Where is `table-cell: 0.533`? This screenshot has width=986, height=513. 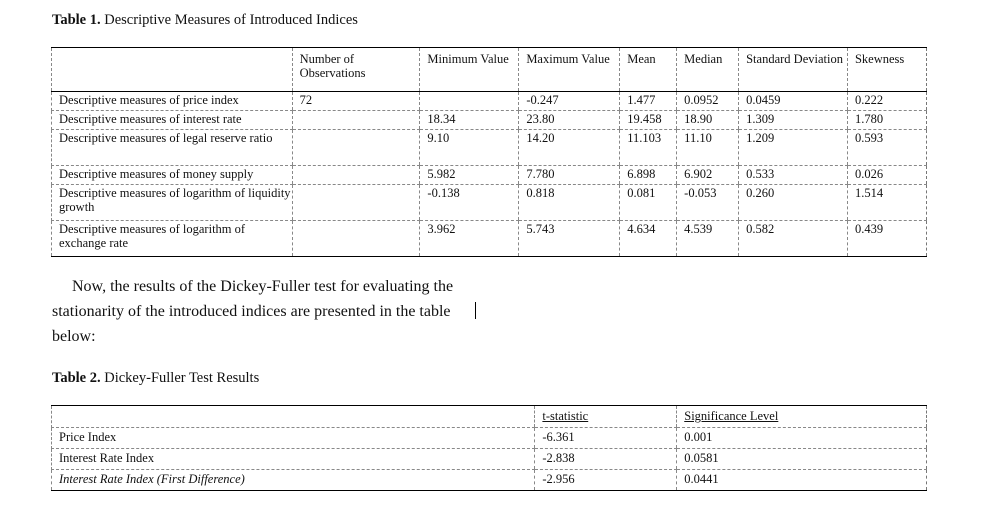
table-cell: 0.533 is located at coordinates (793, 175).